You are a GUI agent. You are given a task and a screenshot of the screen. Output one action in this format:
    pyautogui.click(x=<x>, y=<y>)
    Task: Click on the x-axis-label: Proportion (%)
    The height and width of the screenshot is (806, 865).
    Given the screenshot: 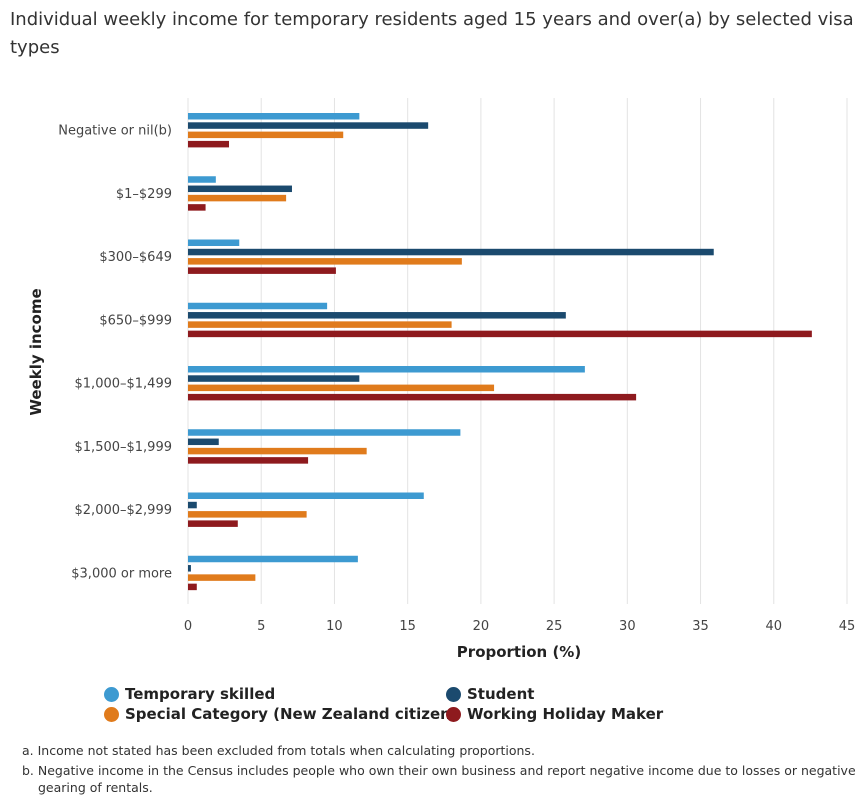 What is the action you would take?
    pyautogui.click(x=519, y=652)
    